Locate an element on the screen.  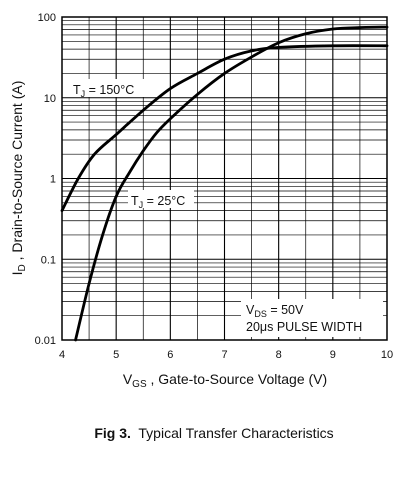
y-tick-label-100: 100 is located at coordinates (47, 18).